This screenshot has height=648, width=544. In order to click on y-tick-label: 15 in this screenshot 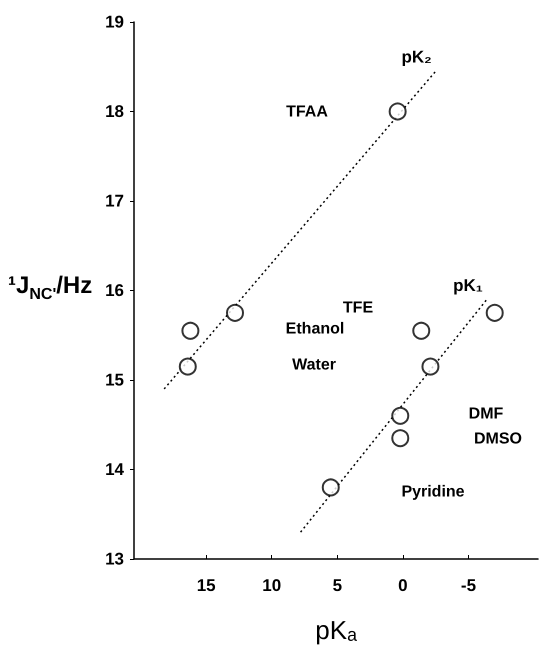, I will do `click(114, 380)`.